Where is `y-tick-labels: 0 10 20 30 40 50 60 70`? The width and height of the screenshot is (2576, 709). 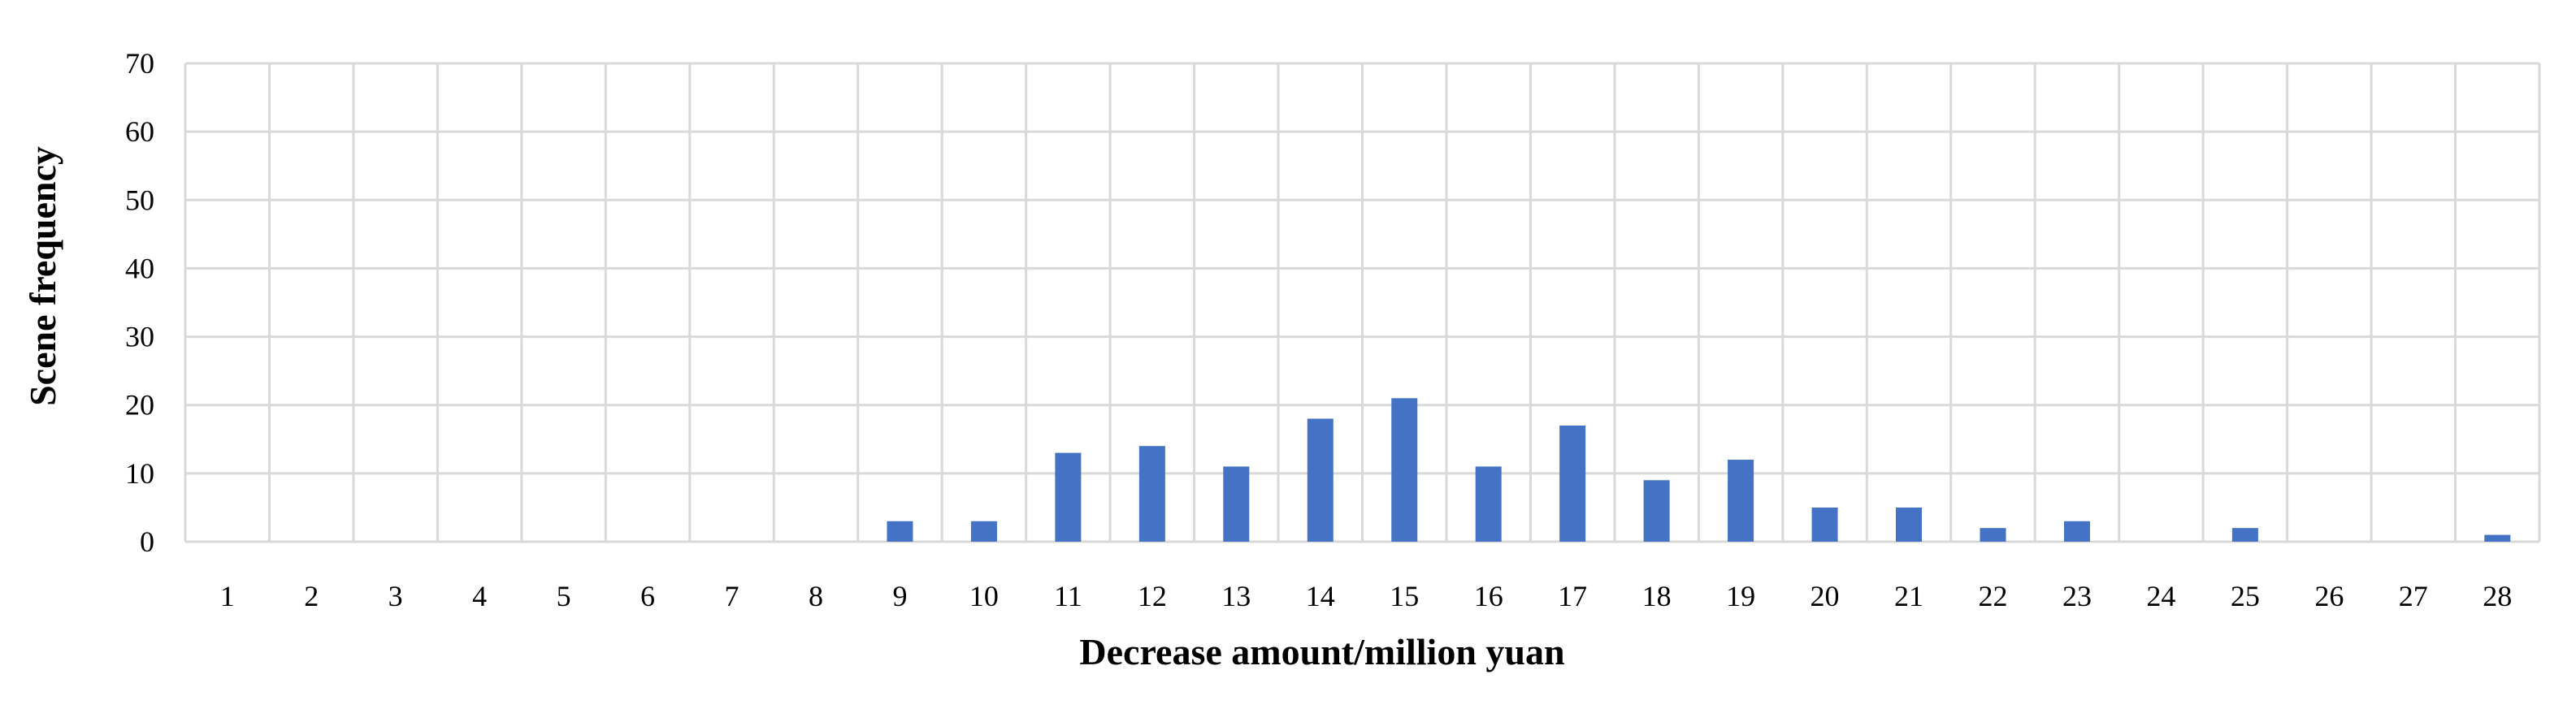
y-tick-labels: 0 10 20 30 40 50 60 70 is located at coordinates (139, 303).